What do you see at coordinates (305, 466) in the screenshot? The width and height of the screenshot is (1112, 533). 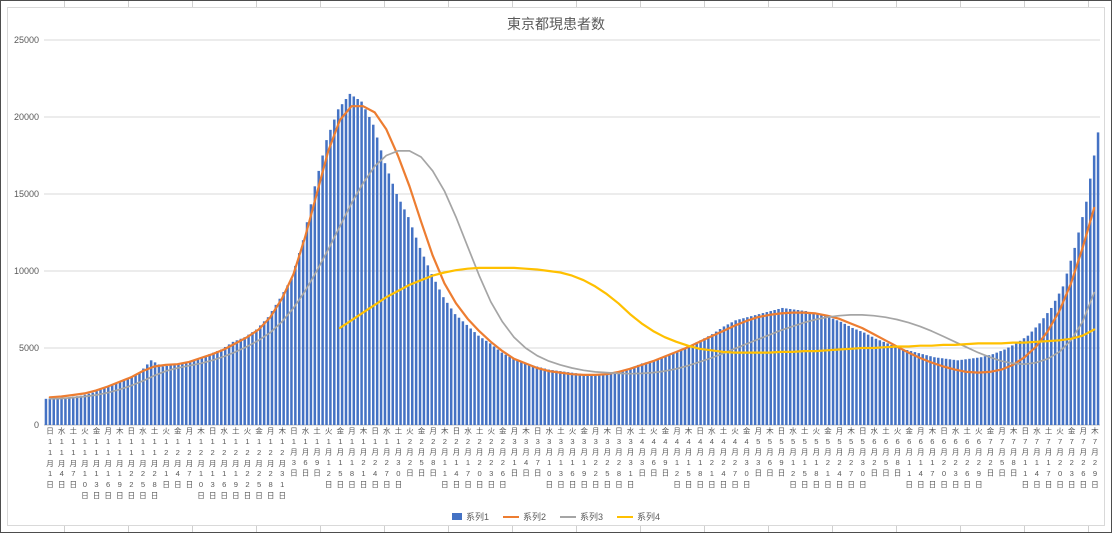 I see `x-axis-label: 水1月6日` at bounding box center [305, 466].